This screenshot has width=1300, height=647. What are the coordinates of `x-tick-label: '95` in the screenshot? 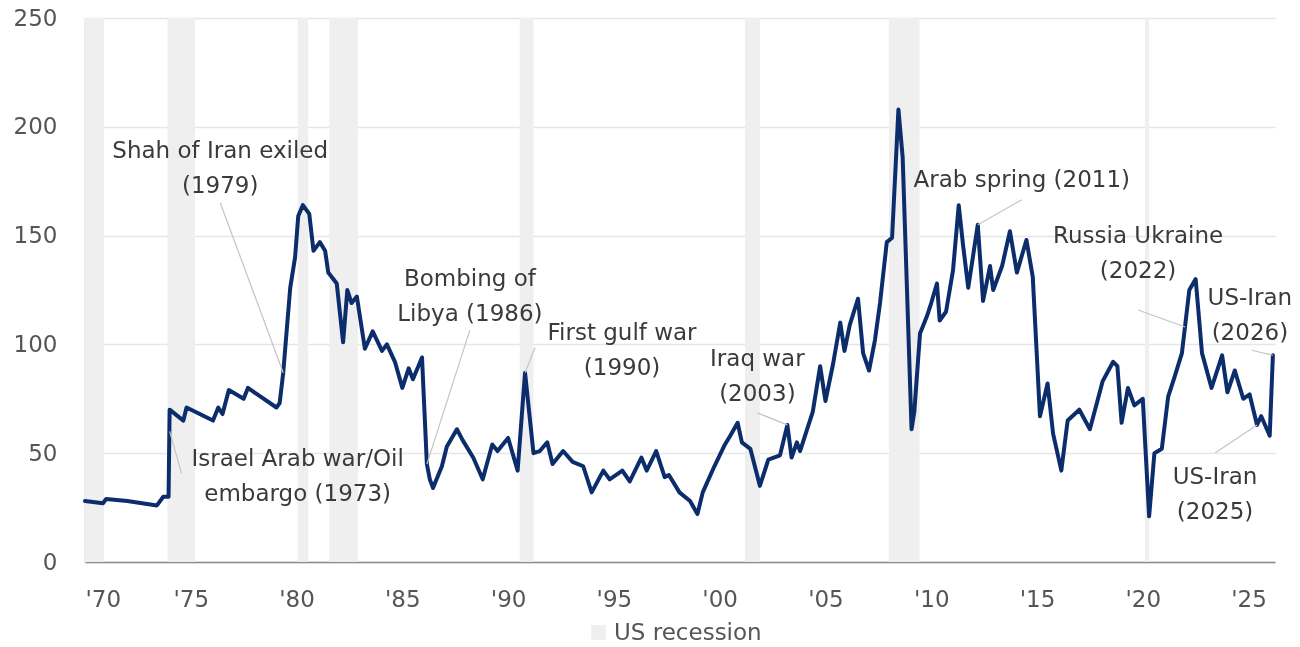 It's located at (614, 598).